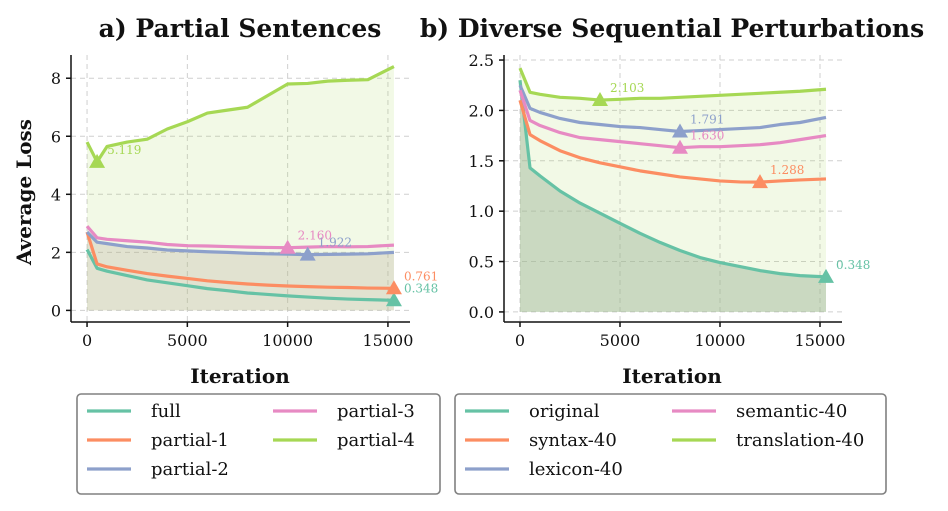 Image resolution: width=948 pixels, height=511 pixels. I want to click on marker-original, so click(826, 275).